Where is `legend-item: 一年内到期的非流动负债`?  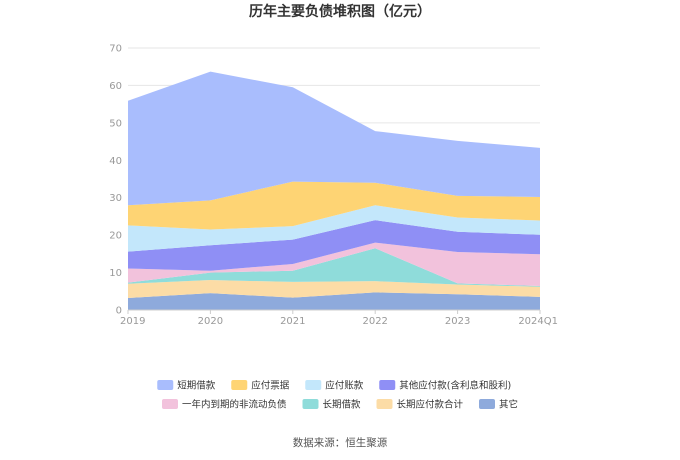
legend-item: 一年内到期的非流动负债 is located at coordinates (224, 405).